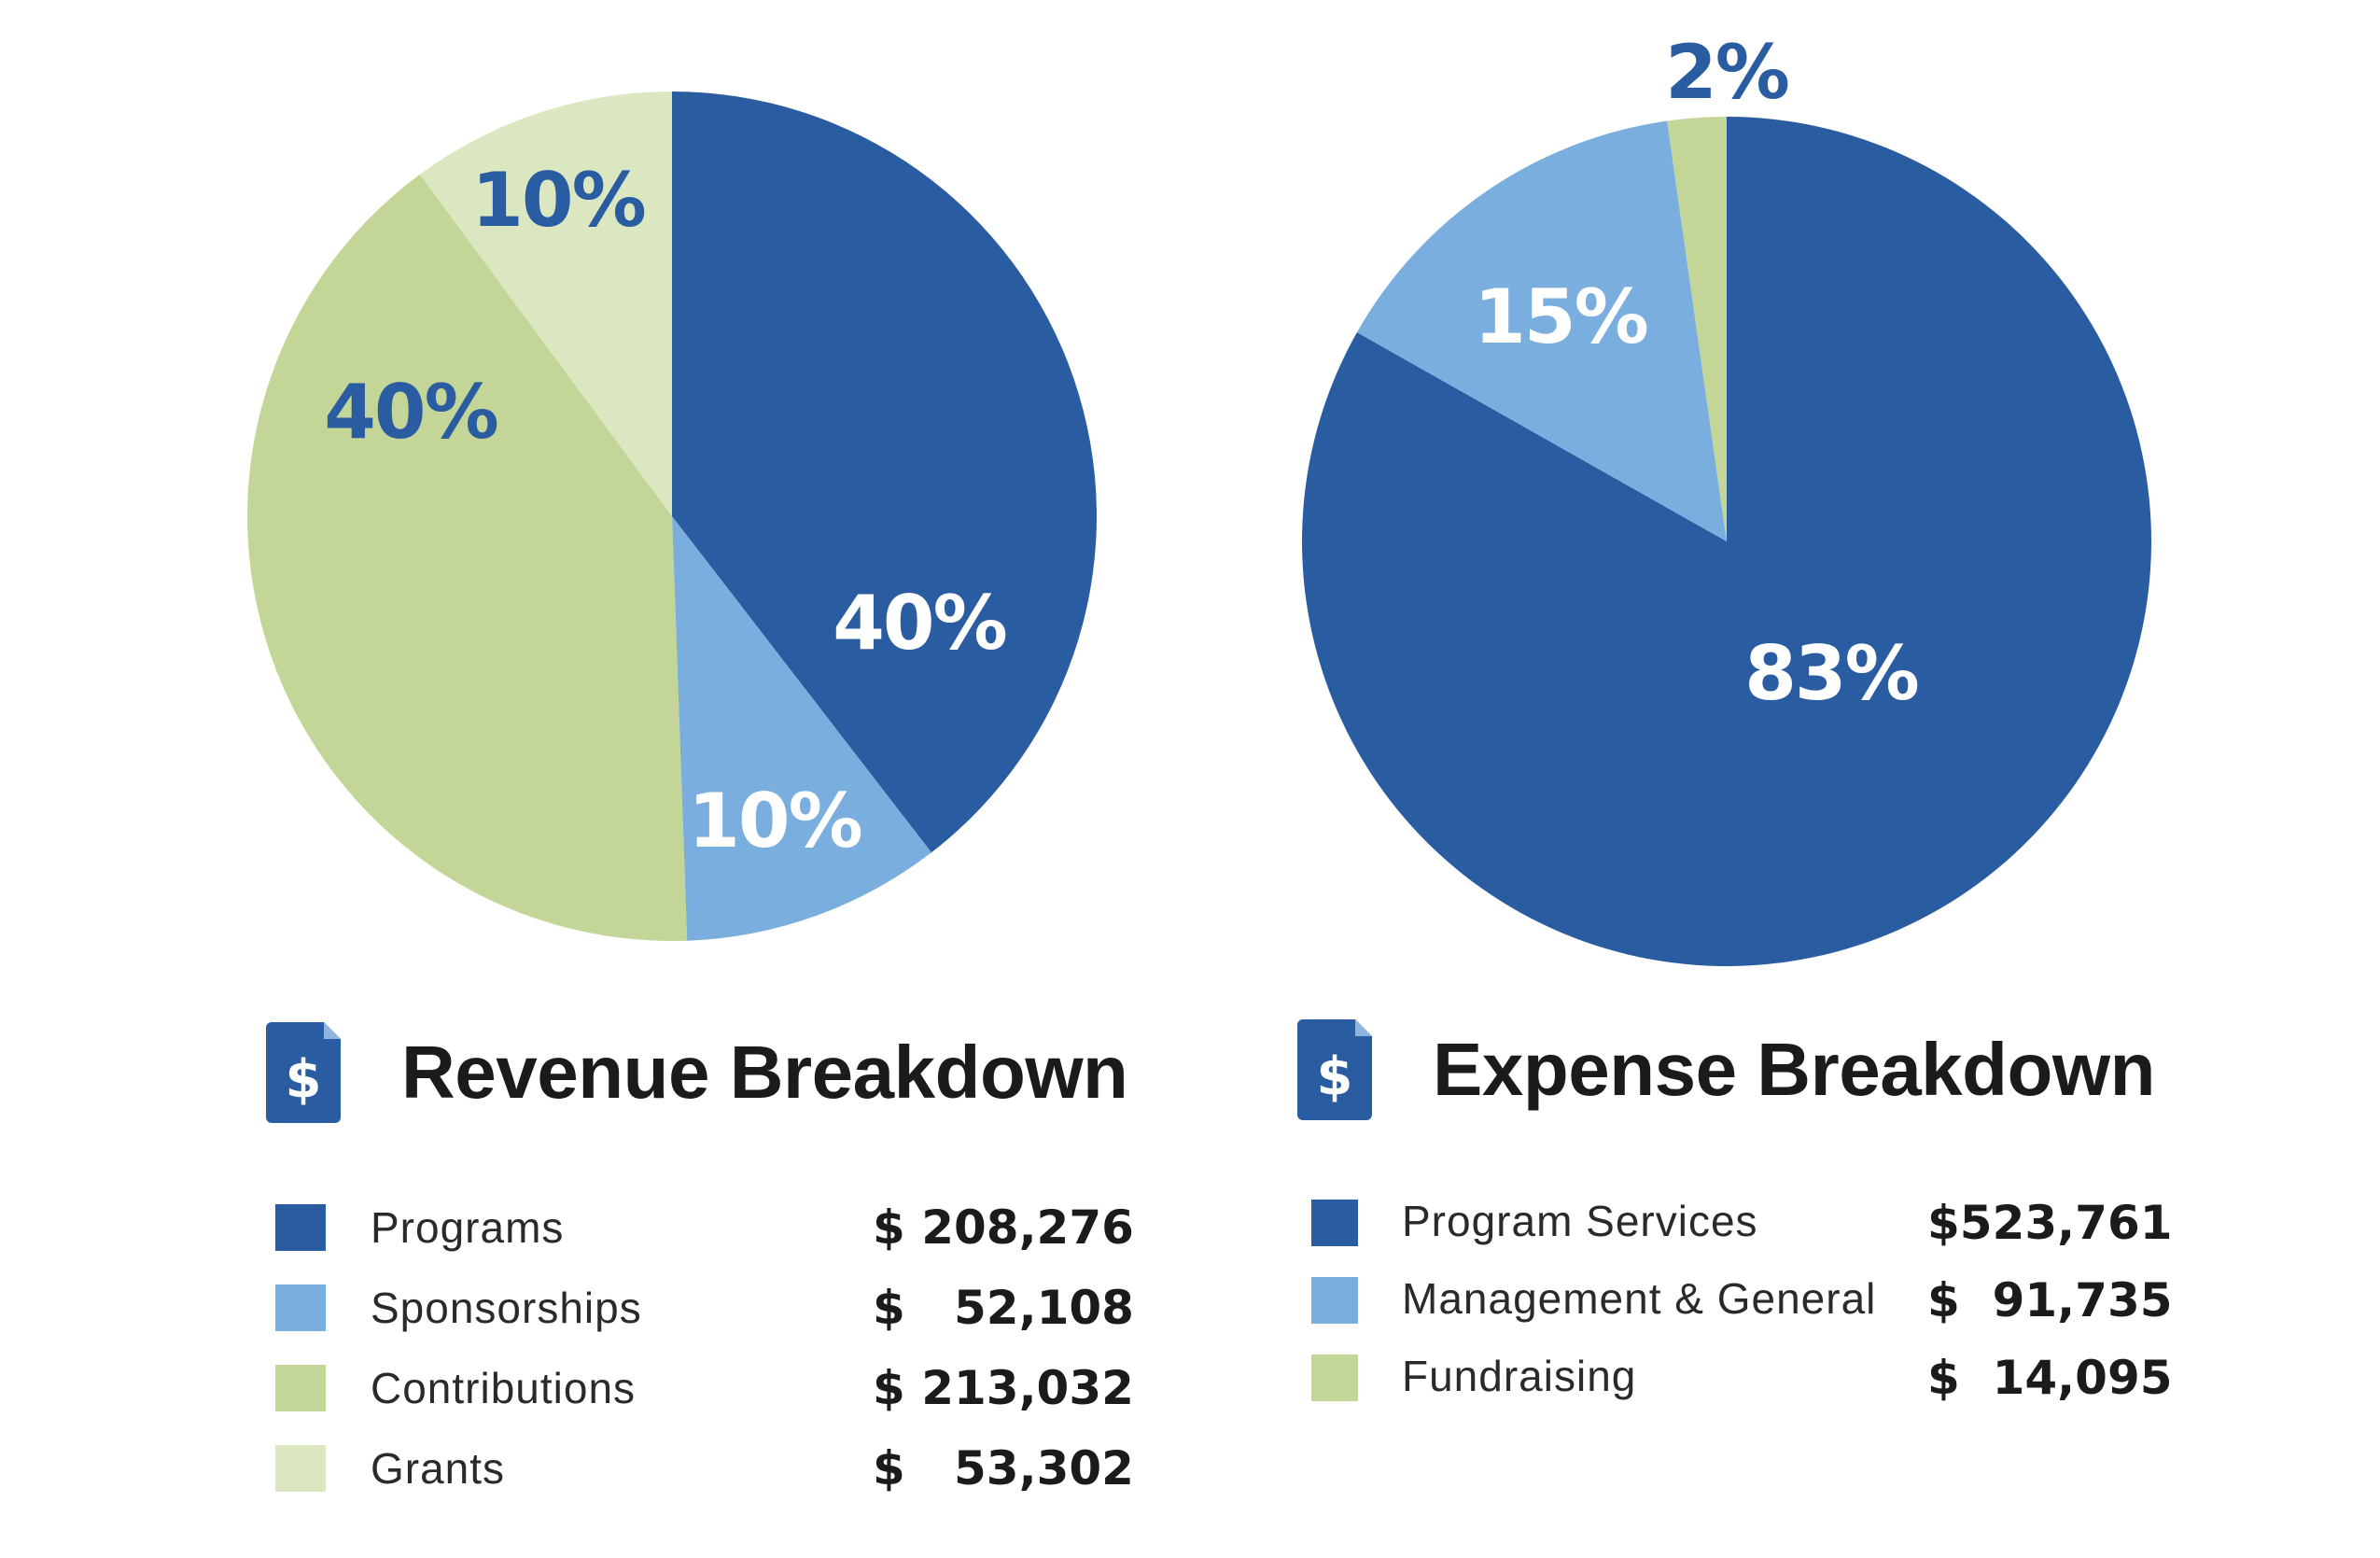 The image size is (2380, 1558). I want to click on legend-amount: $ 53,302, so click(1003, 1468).